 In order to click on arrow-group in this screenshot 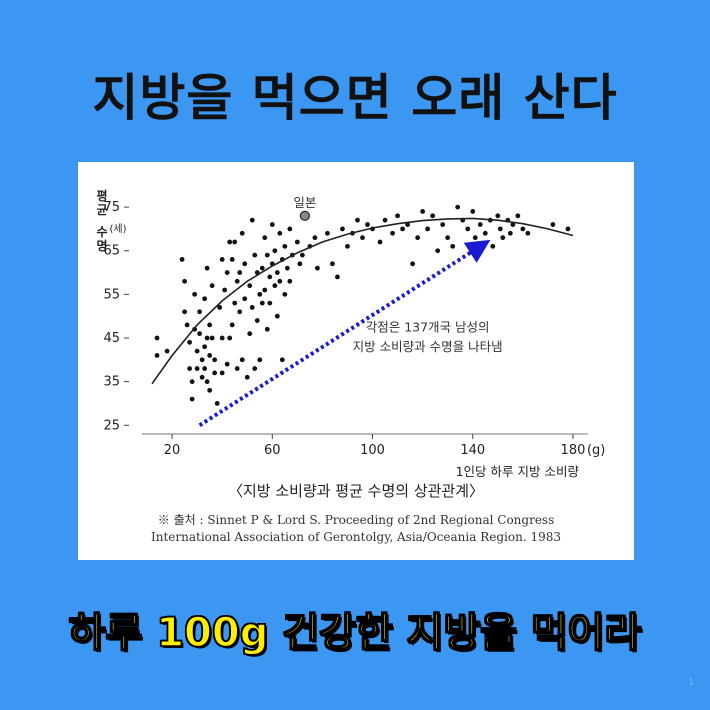, I will do `click(344, 333)`.